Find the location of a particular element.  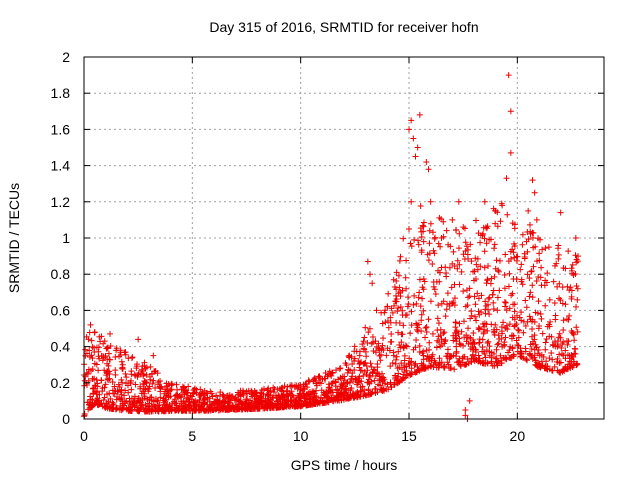

x-tick-label: 20 is located at coordinates (518, 436).